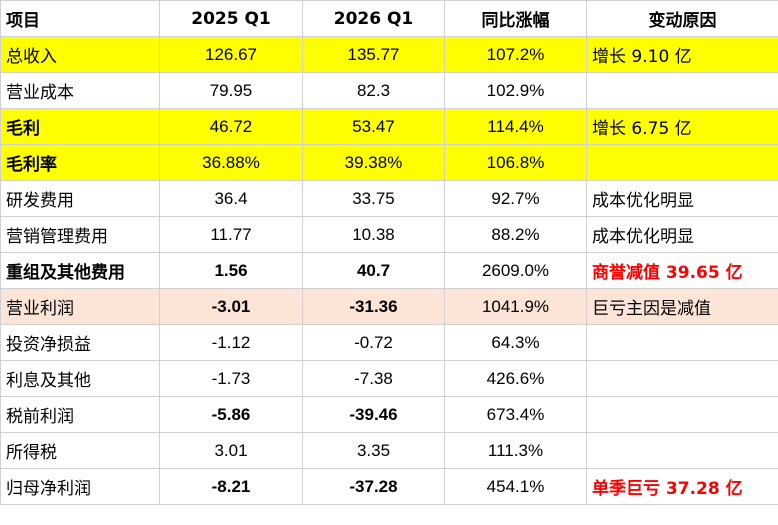 Image resolution: width=778 pixels, height=525 pixels. What do you see at coordinates (515, 90) in the screenshot?
I see `cell-yoy: 102.9%` at bounding box center [515, 90].